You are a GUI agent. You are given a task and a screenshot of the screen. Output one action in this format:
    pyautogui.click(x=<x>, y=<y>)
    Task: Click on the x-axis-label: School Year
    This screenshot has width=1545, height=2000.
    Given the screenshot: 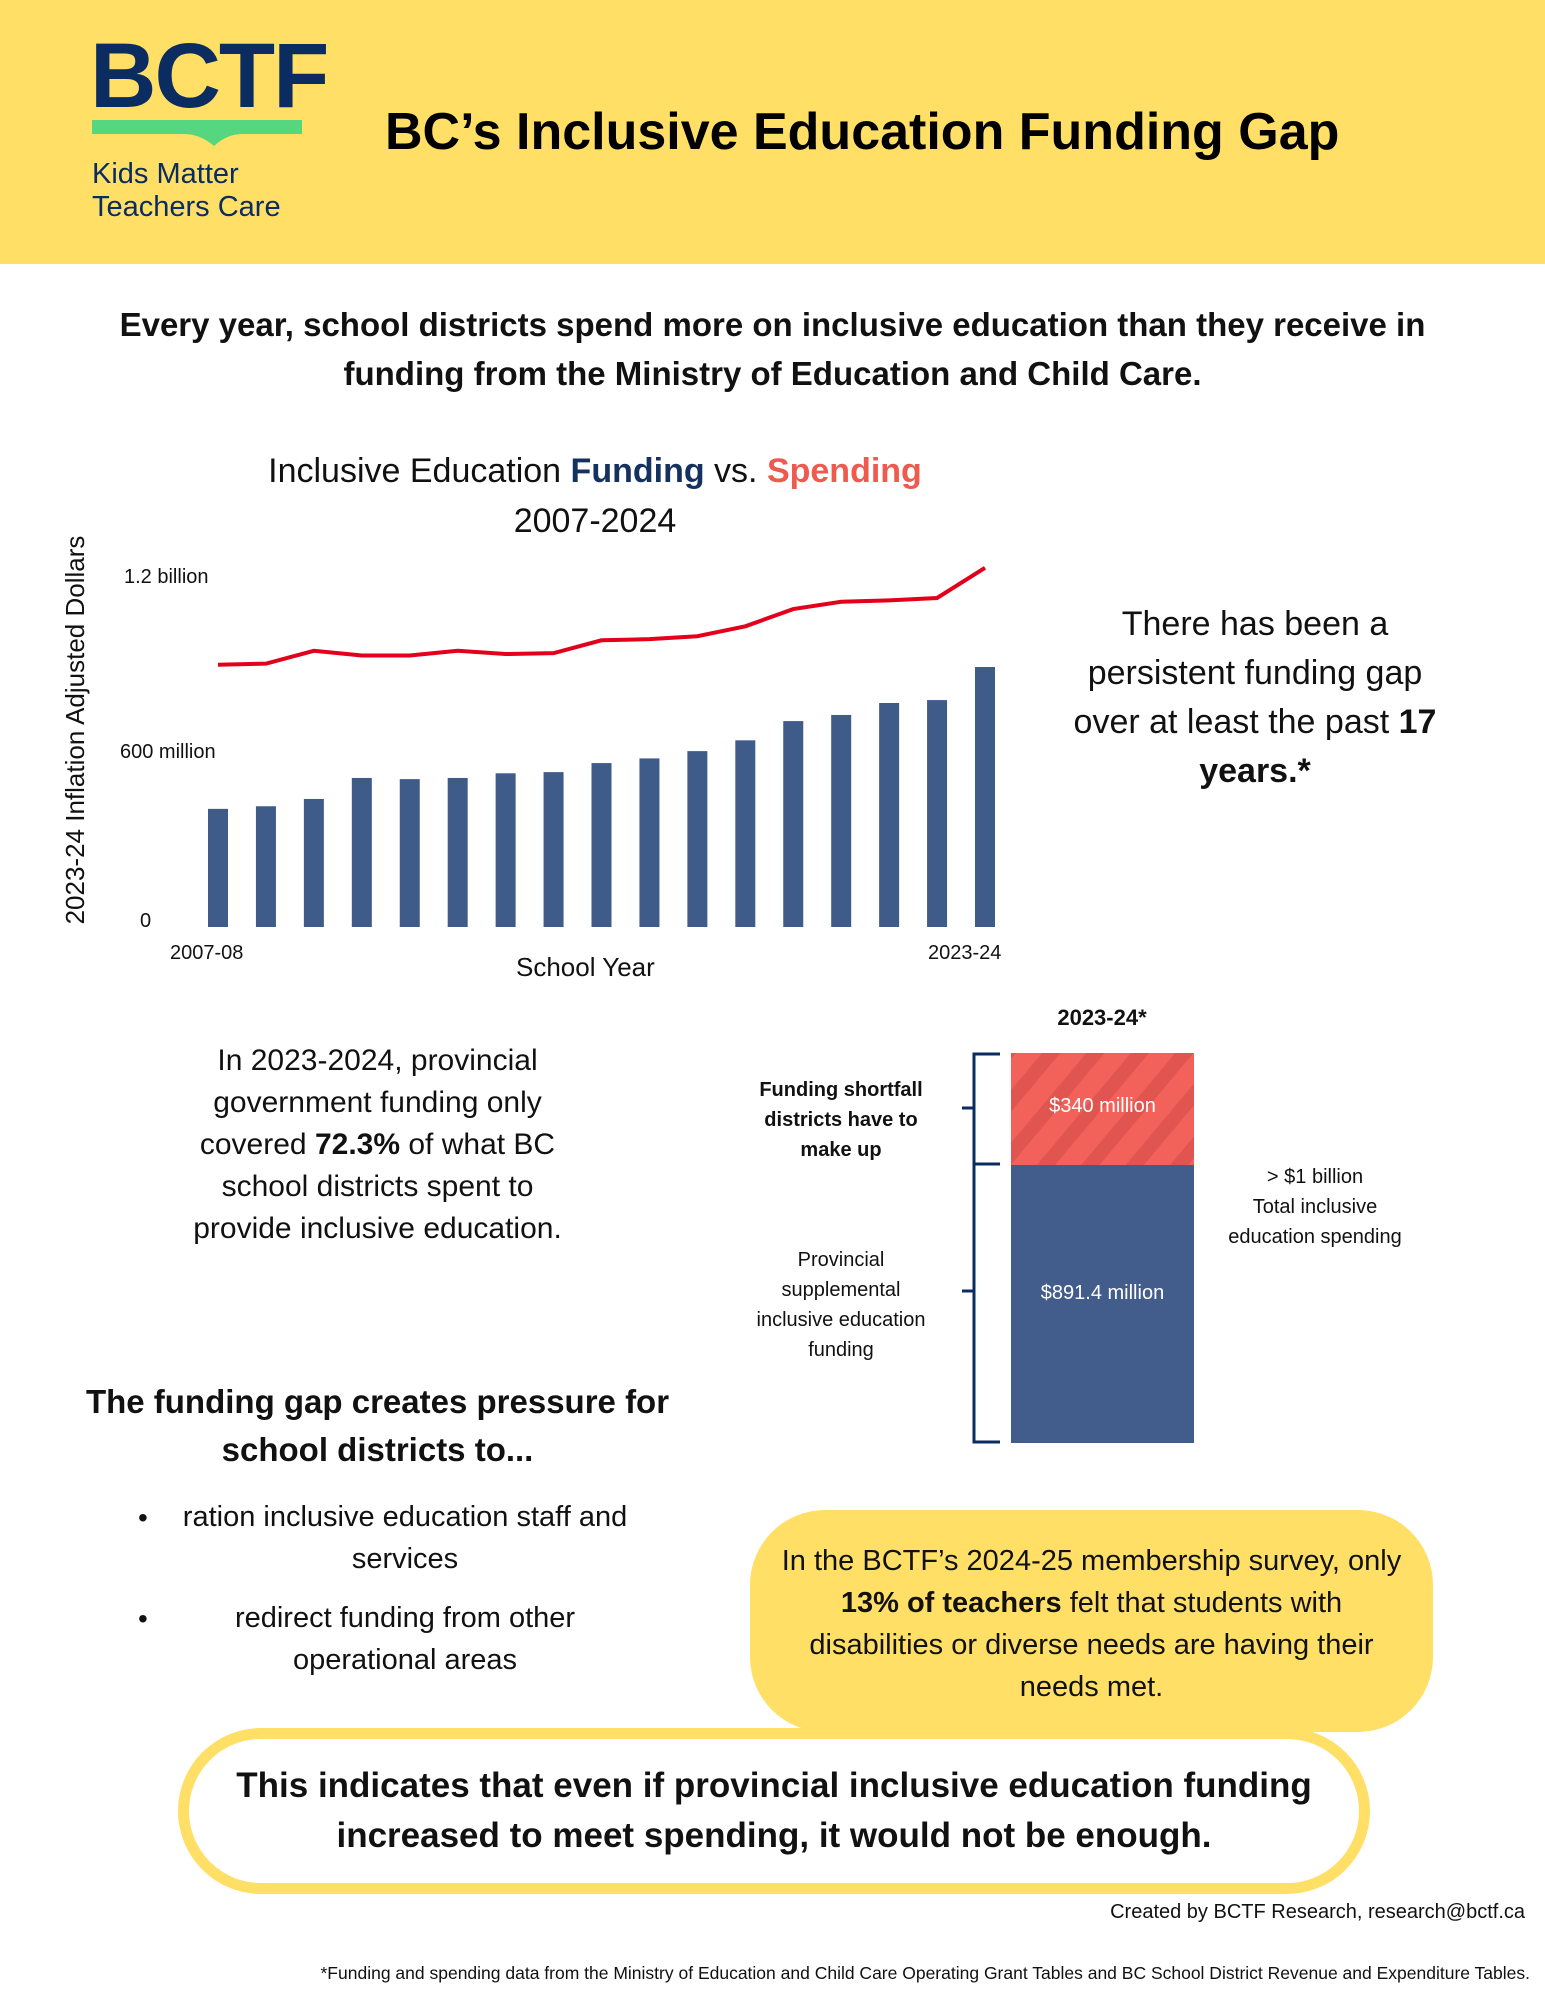 What is the action you would take?
    pyautogui.click(x=585, y=967)
    